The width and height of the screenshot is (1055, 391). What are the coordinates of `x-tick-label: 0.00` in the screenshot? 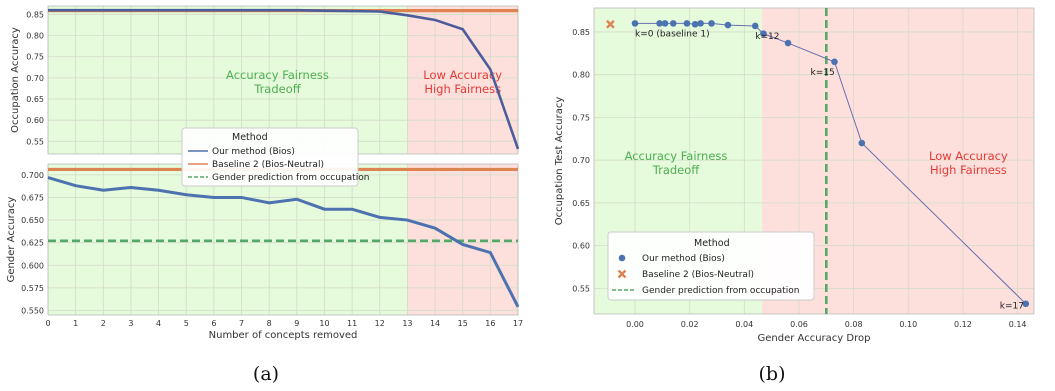 It's located at (635, 324).